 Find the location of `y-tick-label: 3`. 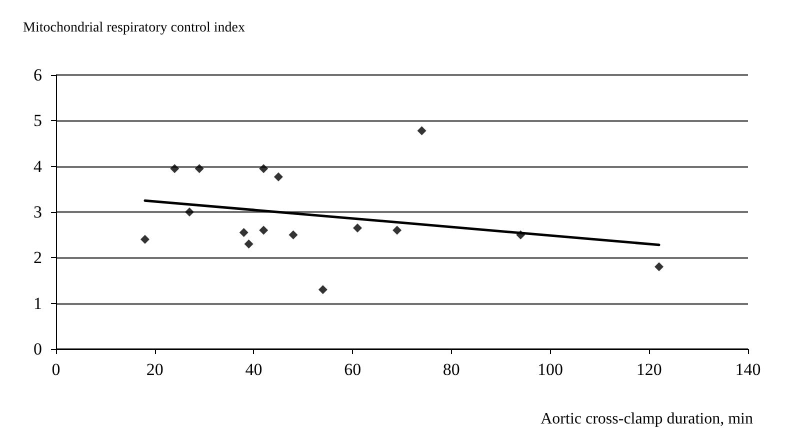

y-tick-label: 3 is located at coordinates (38, 212).